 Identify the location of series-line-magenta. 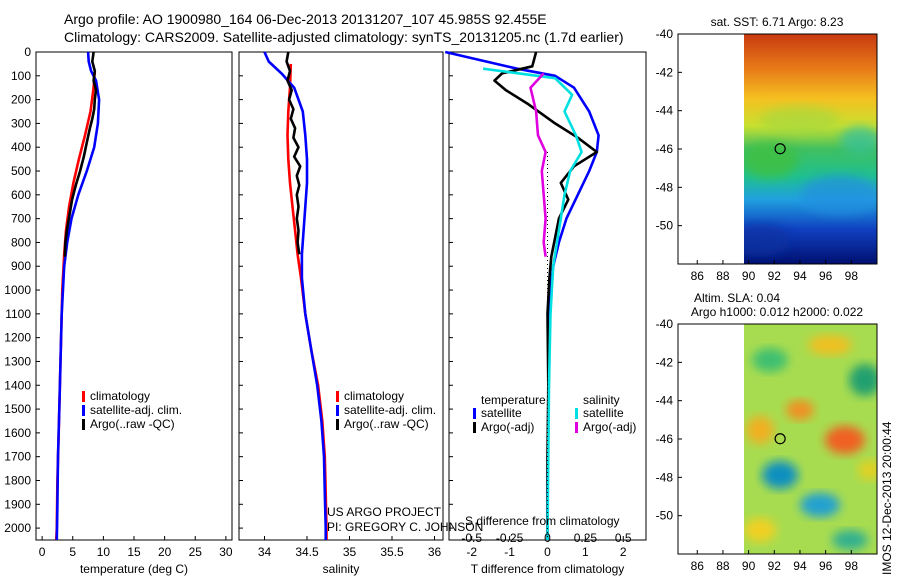
(538, 164).